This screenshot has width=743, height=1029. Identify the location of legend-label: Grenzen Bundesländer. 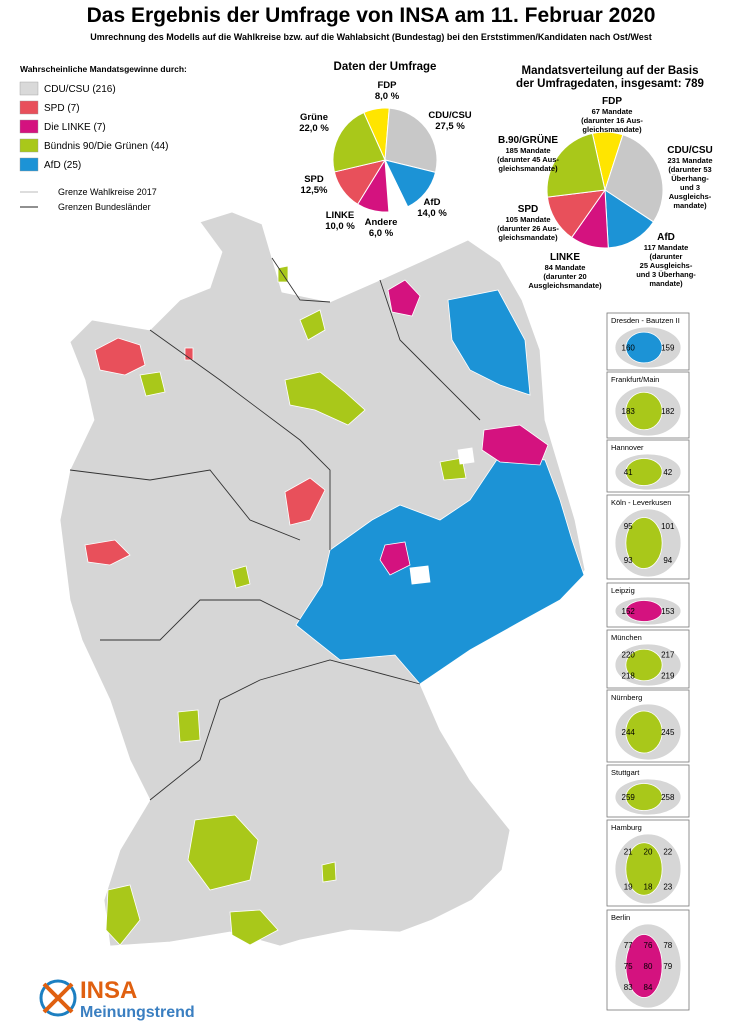
(104, 207).